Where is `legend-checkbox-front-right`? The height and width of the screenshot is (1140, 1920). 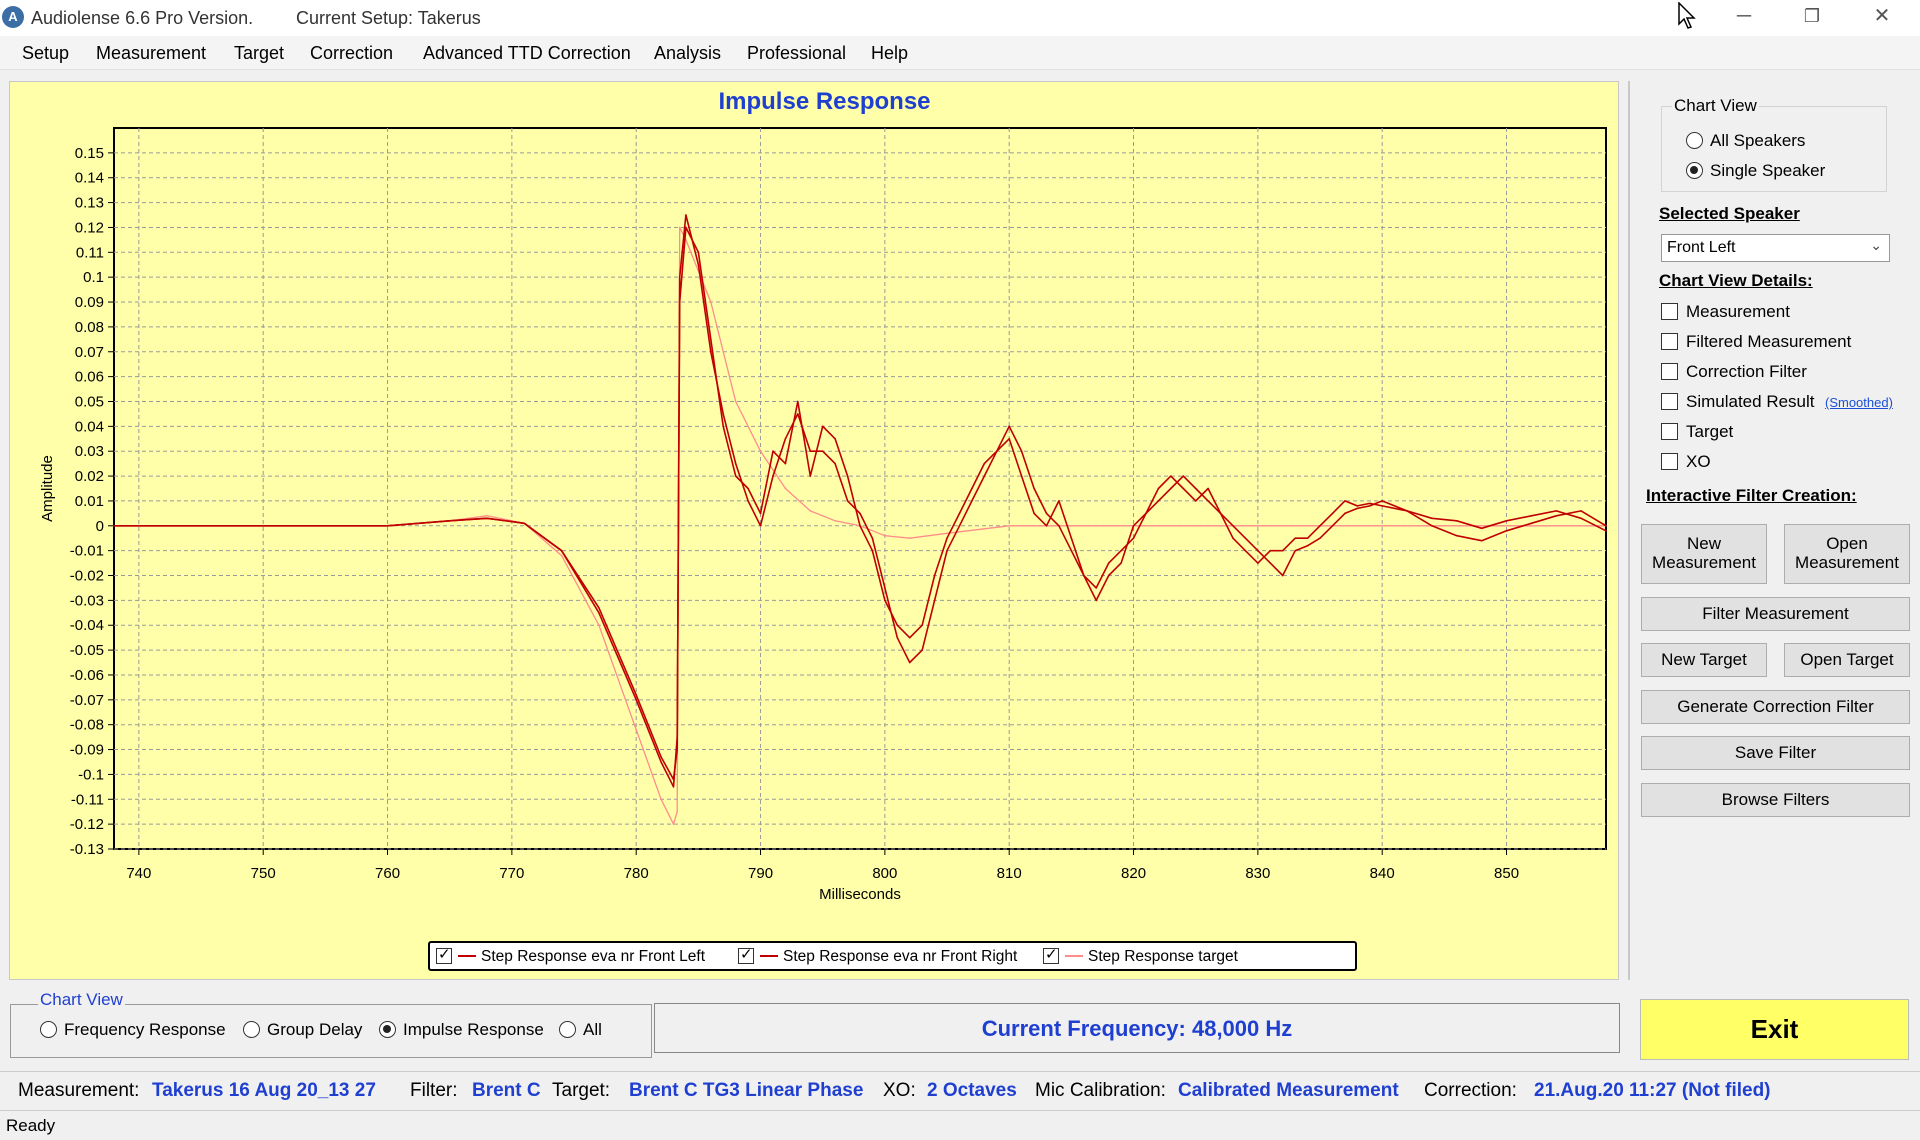 legend-checkbox-front-right is located at coordinates (746, 954).